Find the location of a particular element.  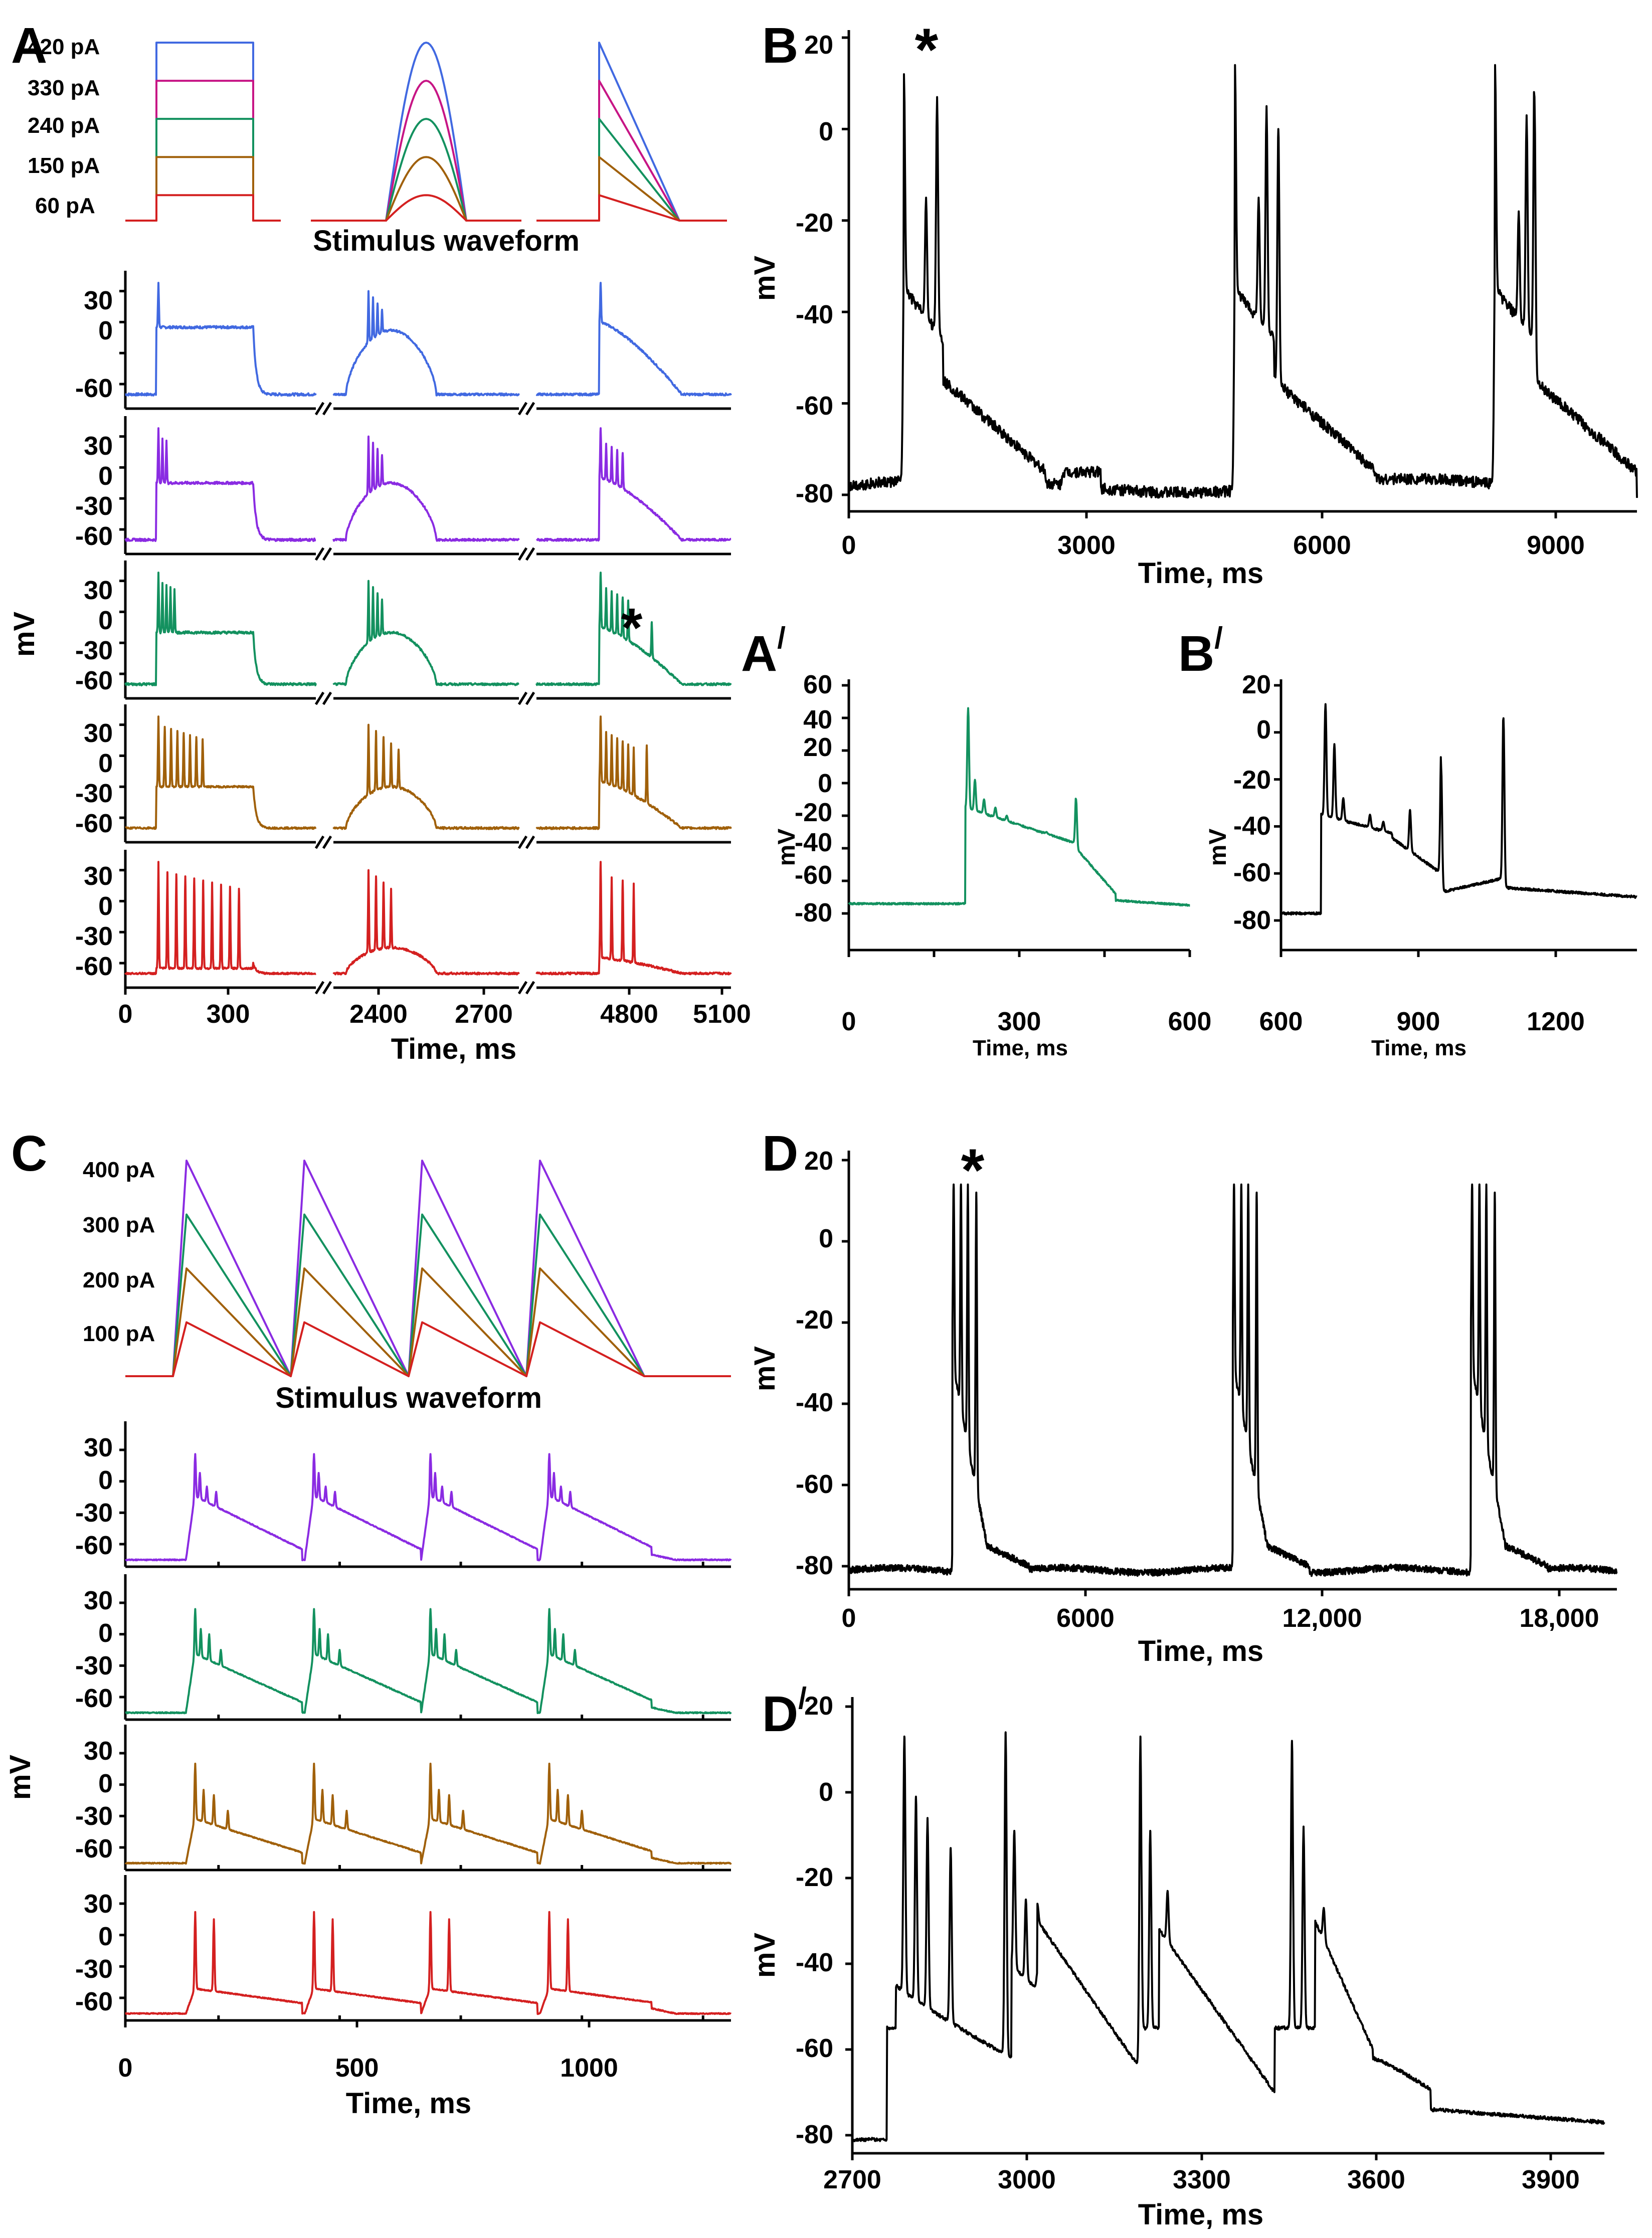

d-xtick-12000: 12,000 is located at coordinates (1322, 1618).